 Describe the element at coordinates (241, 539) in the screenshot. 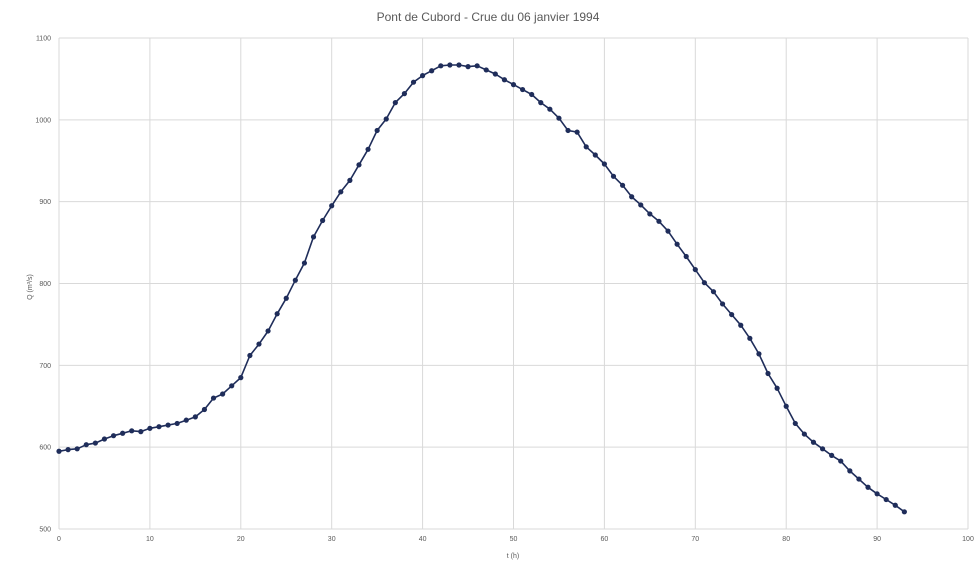

I see `x-tick-label: 20` at that location.